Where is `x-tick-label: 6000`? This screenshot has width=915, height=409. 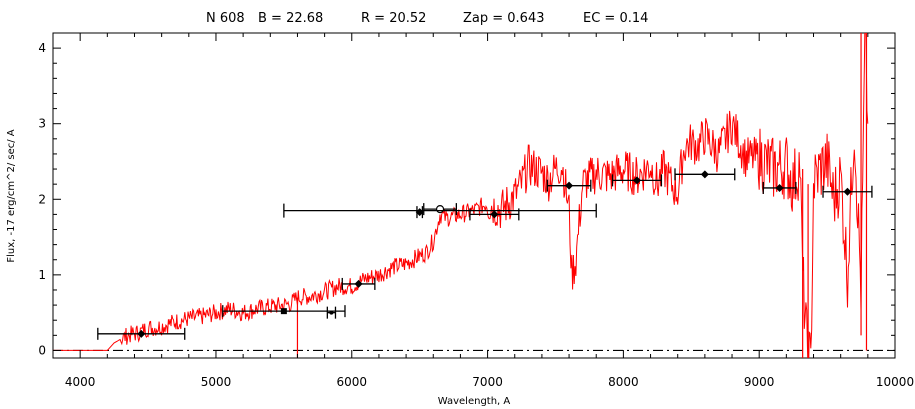 x-tick-label: 6000 is located at coordinates (352, 382).